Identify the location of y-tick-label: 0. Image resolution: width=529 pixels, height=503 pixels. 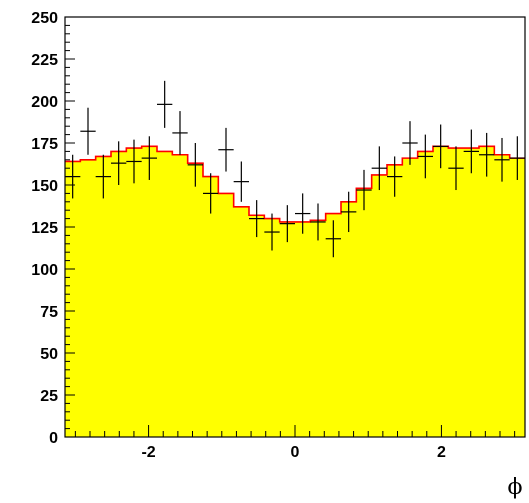
(53, 438).